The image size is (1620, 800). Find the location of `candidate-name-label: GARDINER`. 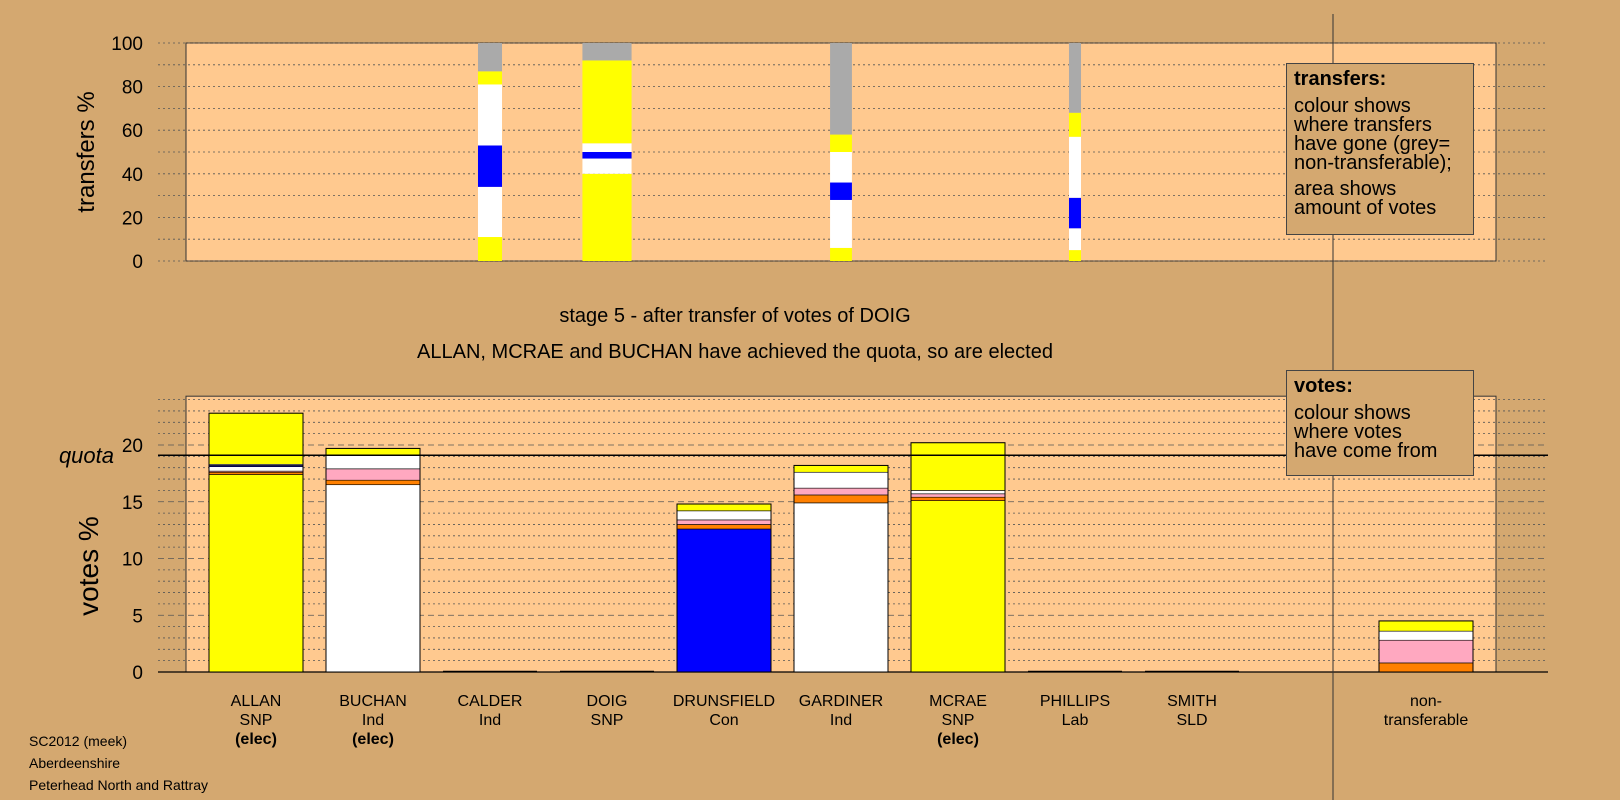

candidate-name-label: GARDINER is located at coordinates (841, 701).